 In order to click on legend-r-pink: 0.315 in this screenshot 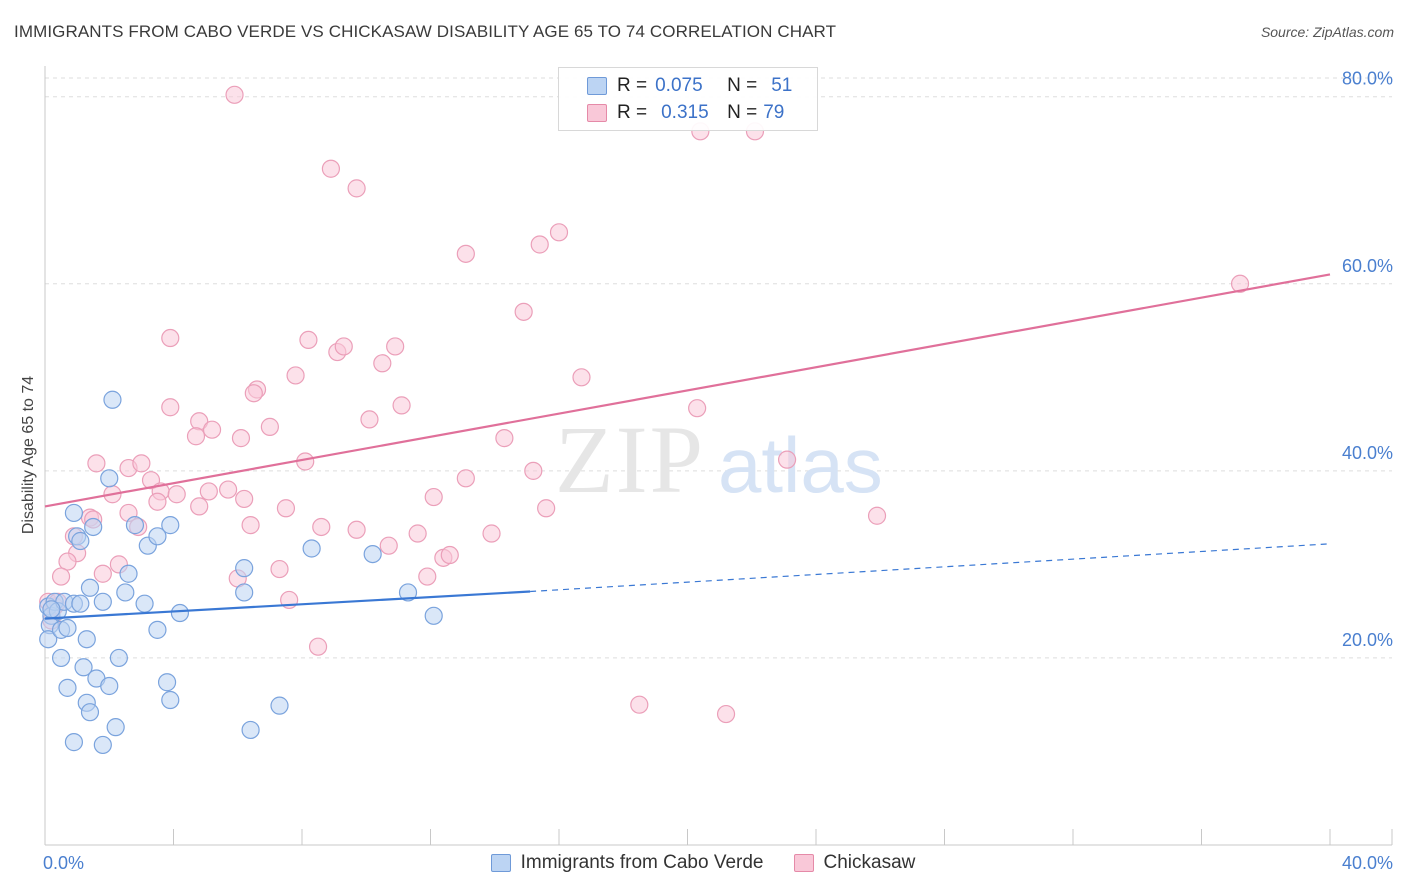, I will do `click(685, 112)`.